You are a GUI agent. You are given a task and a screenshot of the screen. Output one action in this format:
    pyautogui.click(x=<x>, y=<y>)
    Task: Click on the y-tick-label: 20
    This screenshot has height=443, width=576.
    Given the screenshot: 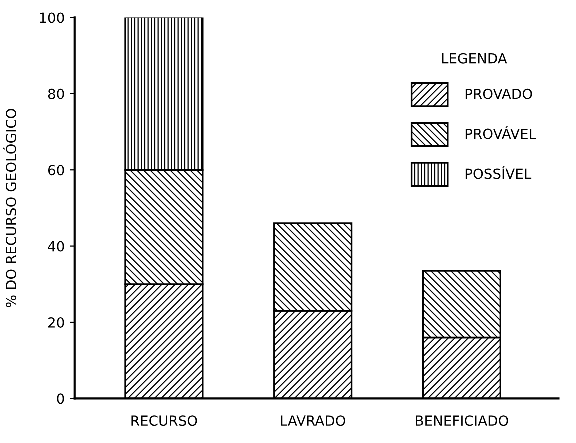 What is the action you would take?
    pyautogui.click(x=56, y=322)
    